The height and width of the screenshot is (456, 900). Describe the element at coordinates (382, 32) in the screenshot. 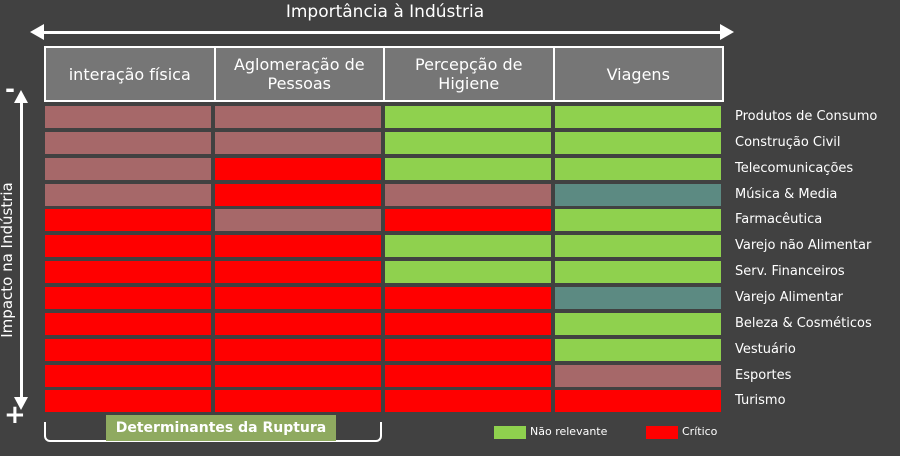

I see `importance-double-arrow` at that location.